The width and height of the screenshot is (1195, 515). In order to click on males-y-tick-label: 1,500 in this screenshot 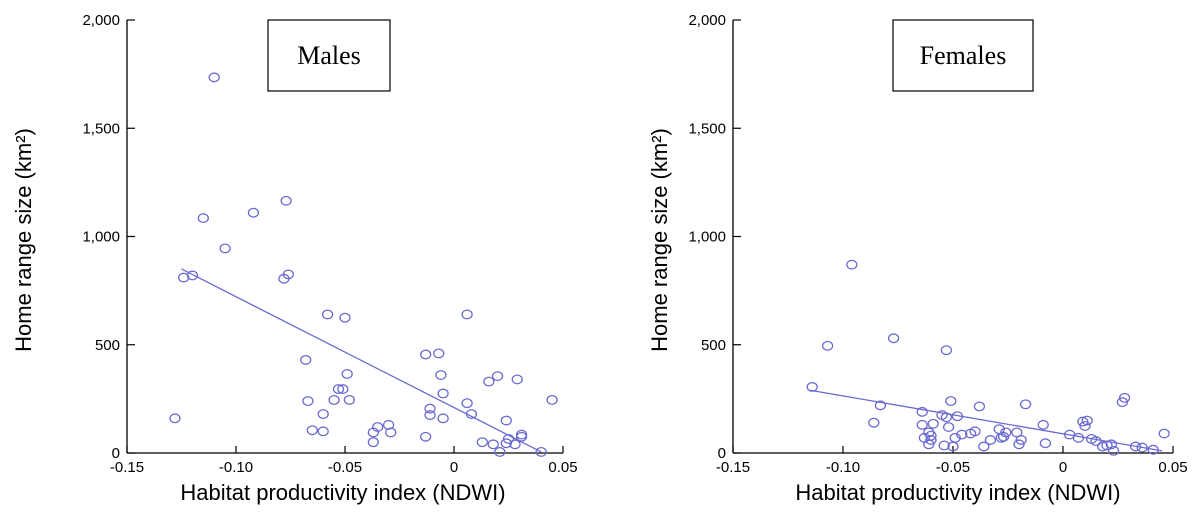, I will do `click(101, 128)`.